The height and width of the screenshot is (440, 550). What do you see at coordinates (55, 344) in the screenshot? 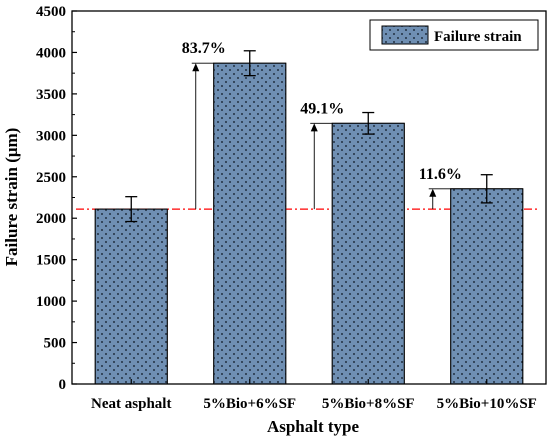
I see `y-tick-label-2: 500` at bounding box center [55, 344].